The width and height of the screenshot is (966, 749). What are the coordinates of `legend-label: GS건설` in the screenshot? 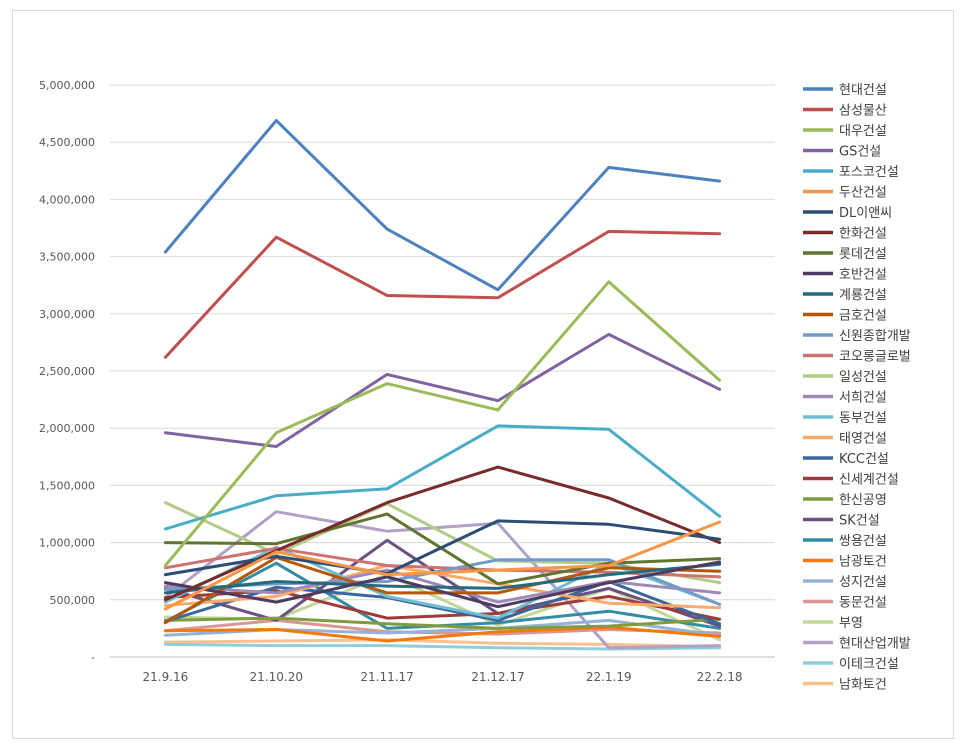 It's located at (860, 152).